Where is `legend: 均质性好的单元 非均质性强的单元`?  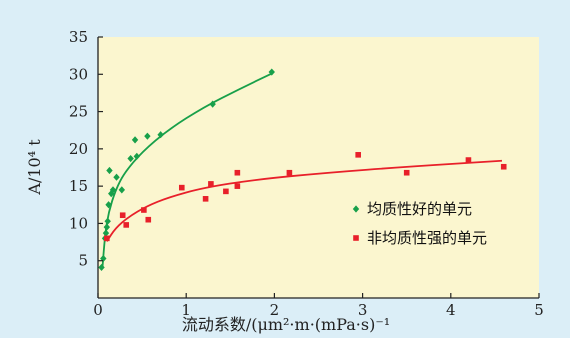
legend: 均质性好的单元 非均质性强的单元 is located at coordinates (419, 223).